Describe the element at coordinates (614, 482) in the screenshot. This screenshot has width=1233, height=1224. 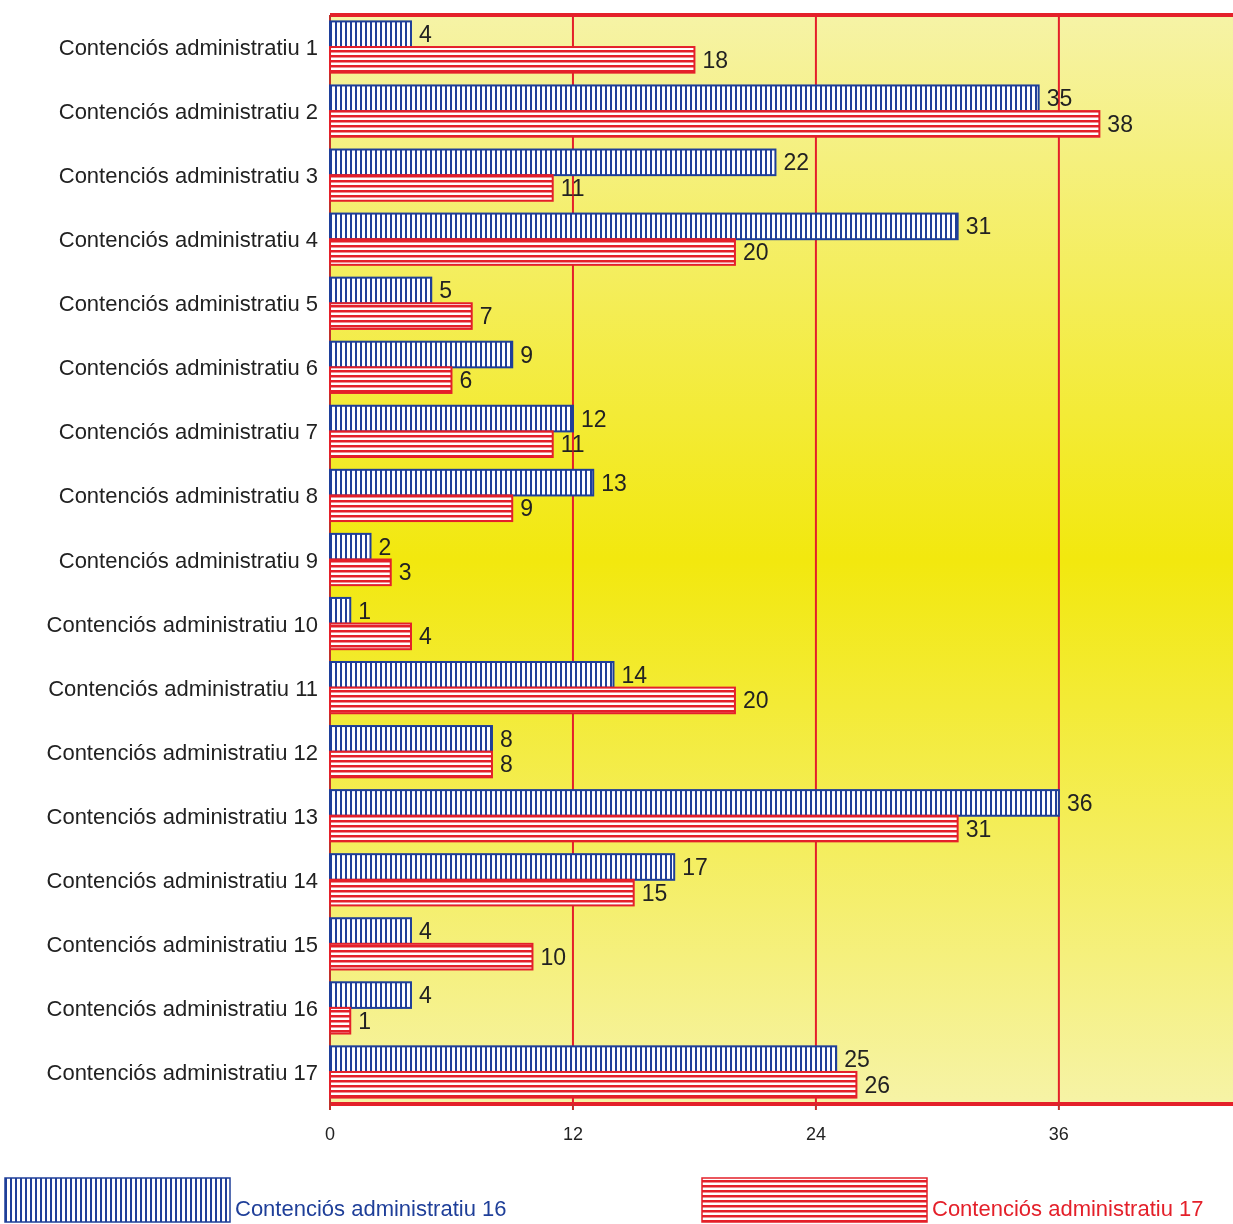
I see `data-label: 13` at that location.